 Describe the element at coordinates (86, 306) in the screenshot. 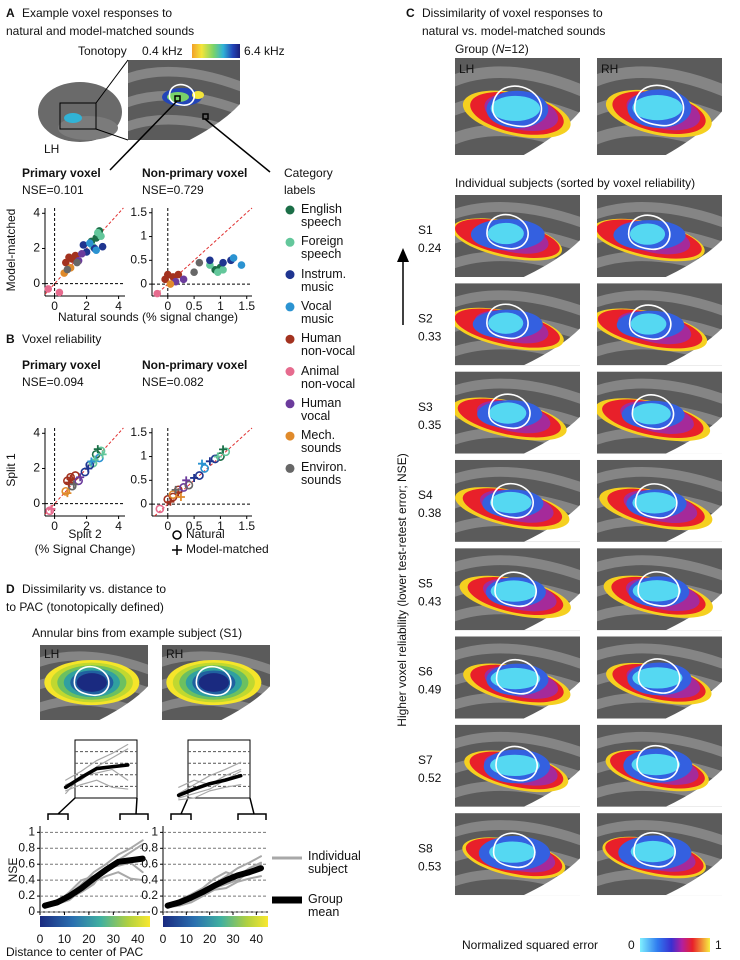

I see `x-tick-label: 2` at that location.